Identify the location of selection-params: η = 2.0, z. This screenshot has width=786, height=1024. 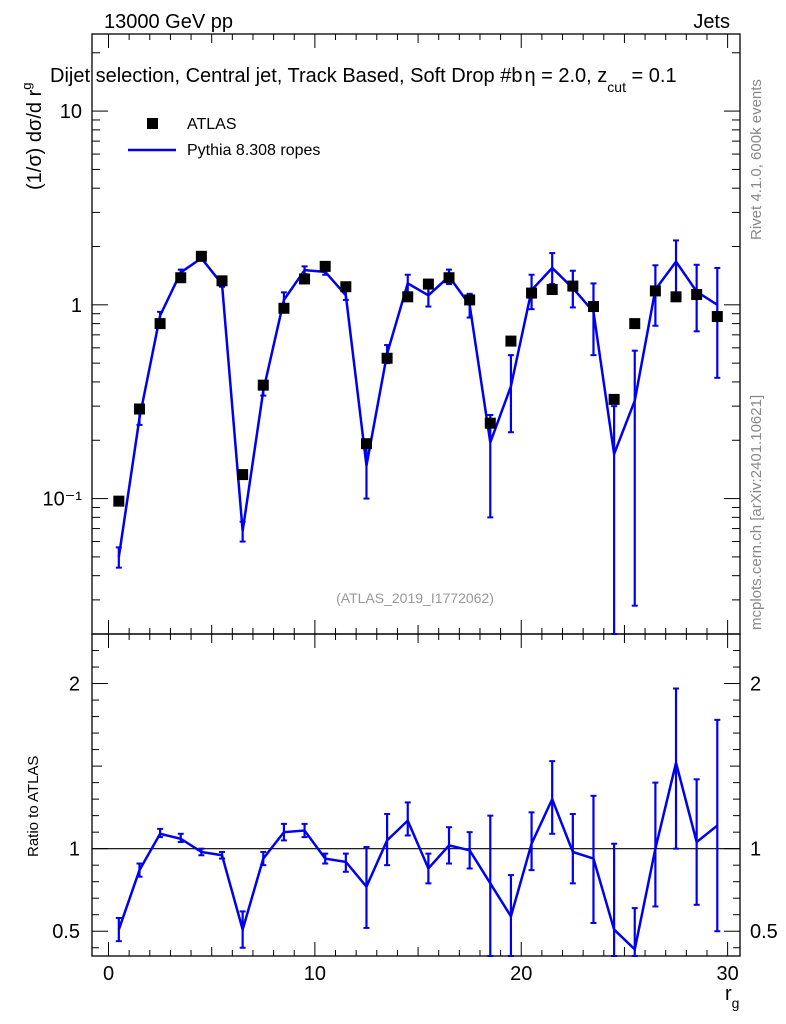
(565, 76).